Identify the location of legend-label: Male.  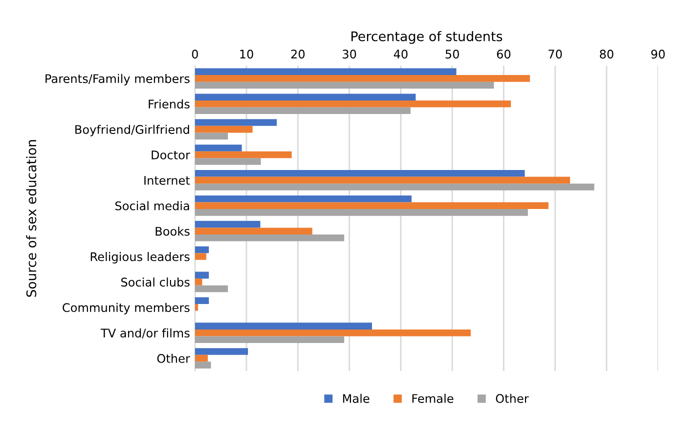
(356, 398).